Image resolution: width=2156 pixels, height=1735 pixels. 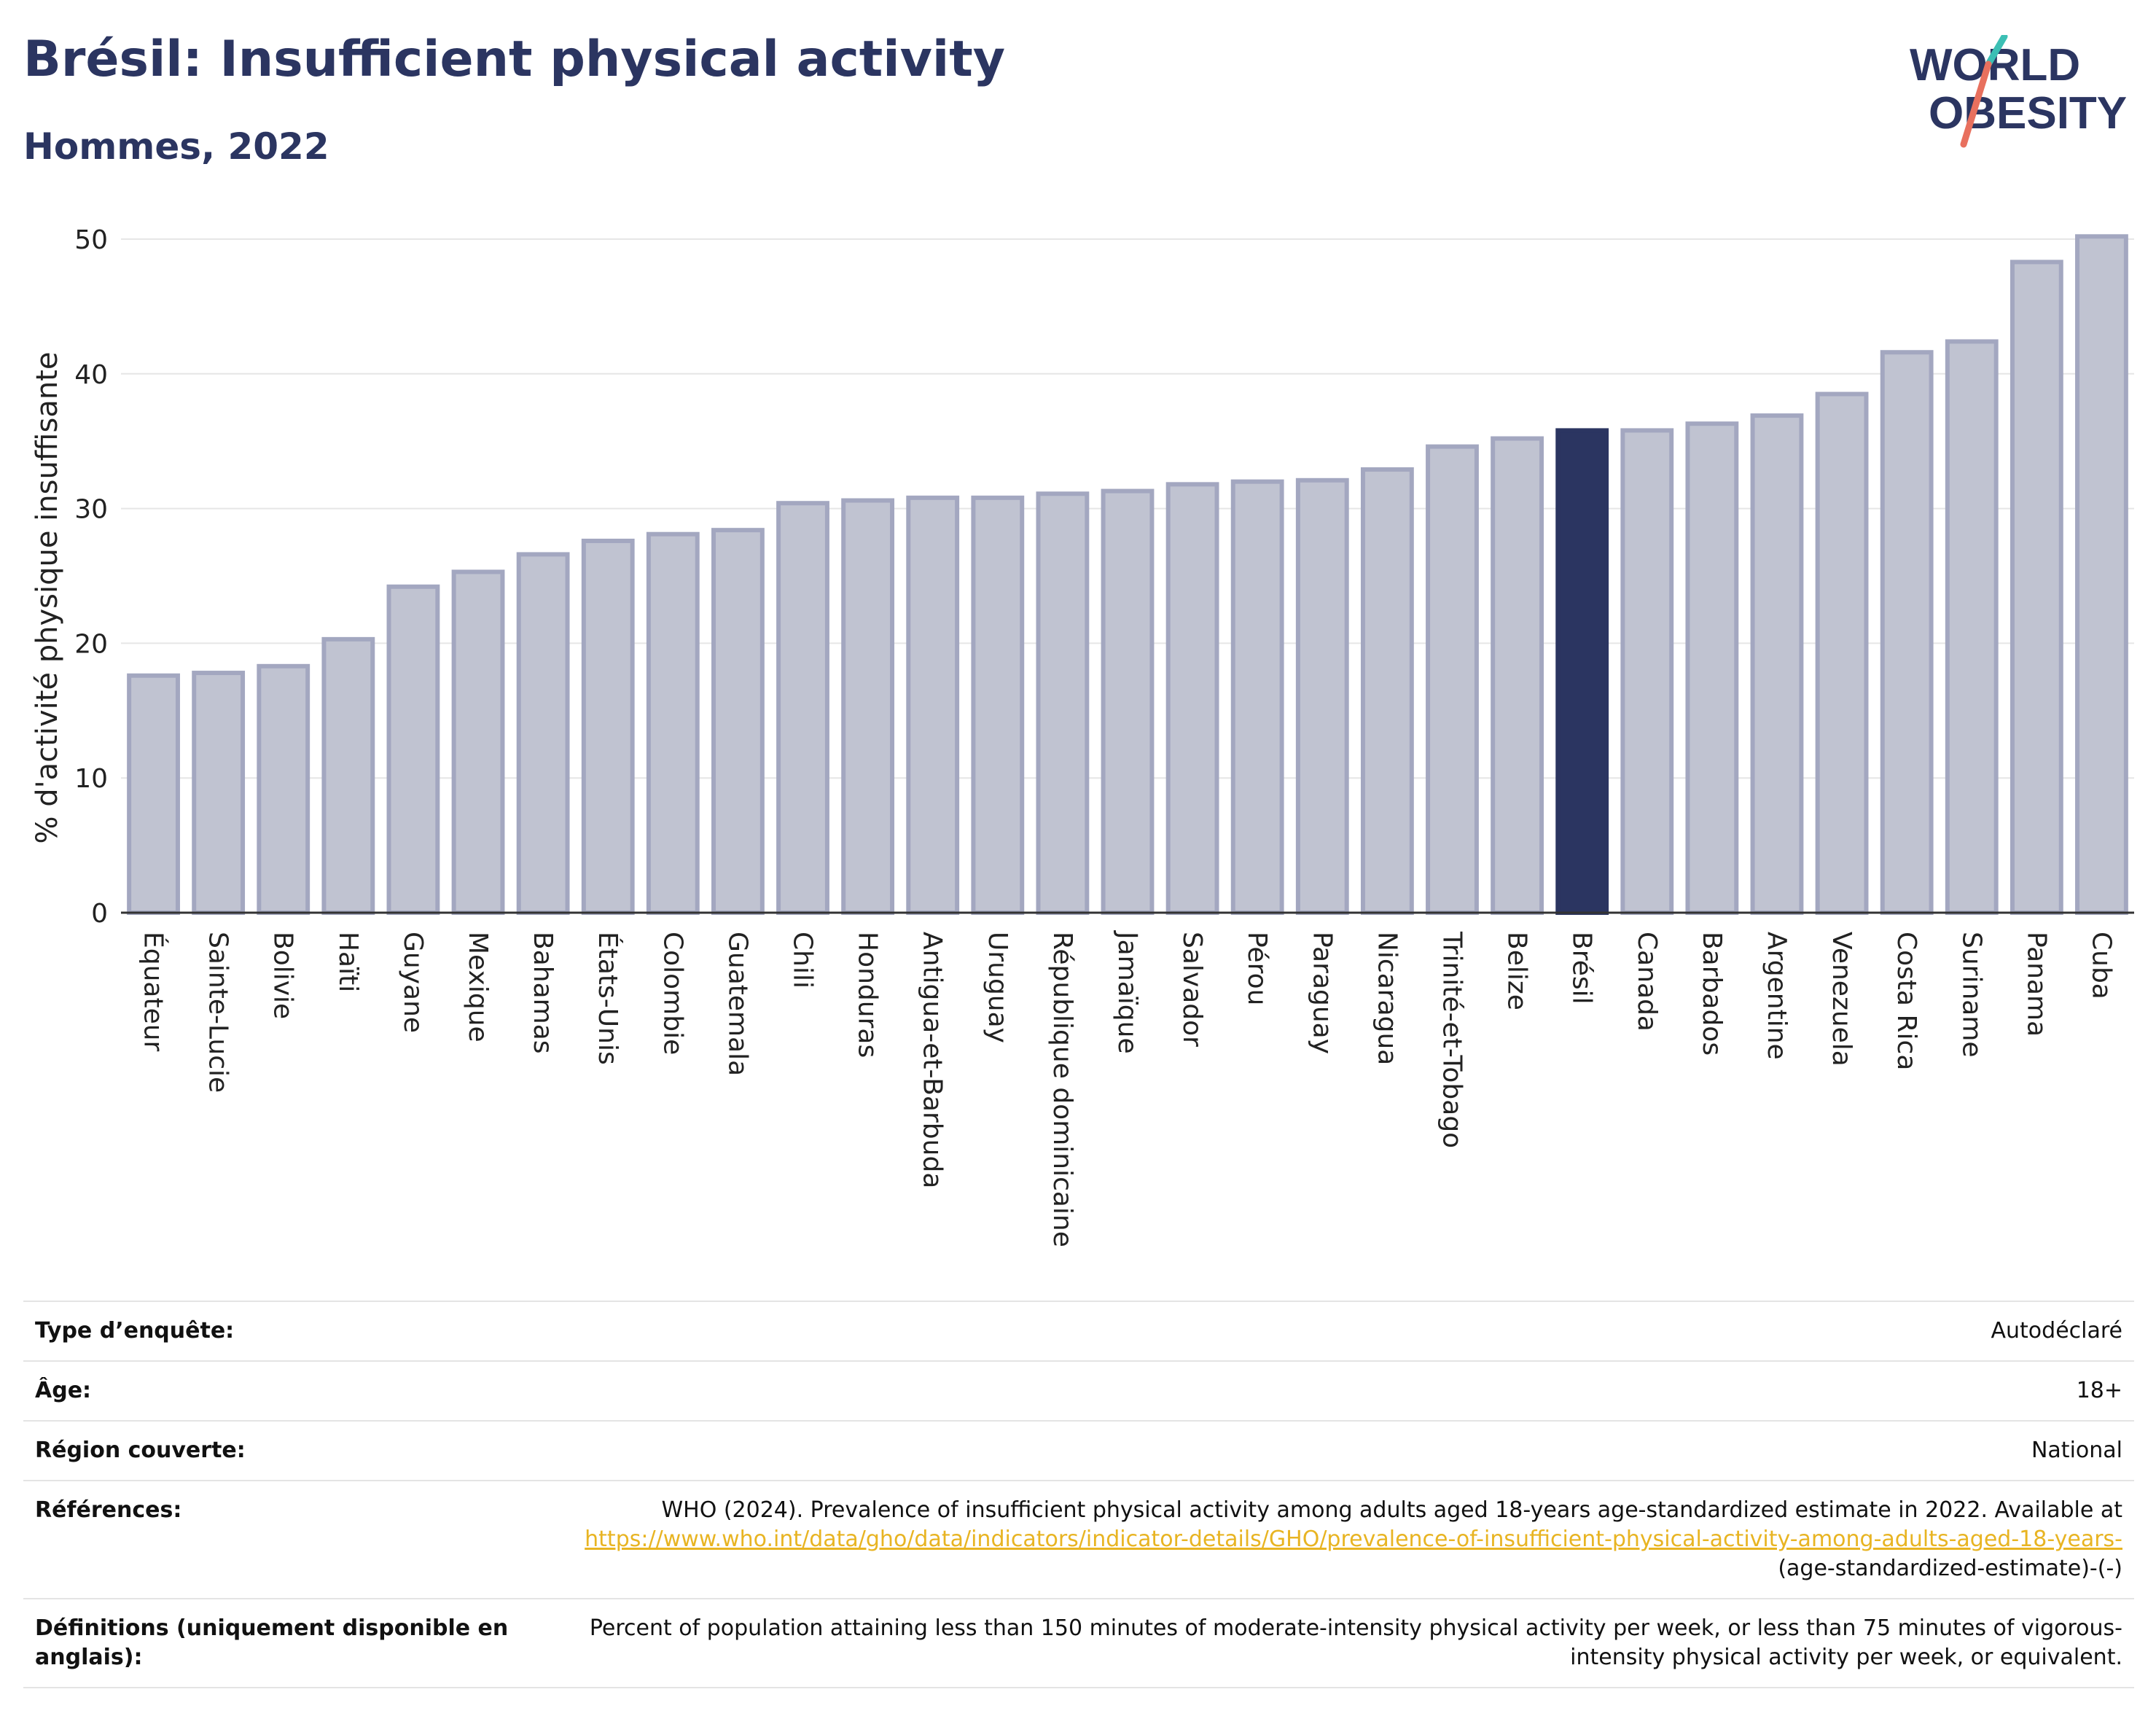 I want to click on meta-label: Type d’enquête:, so click(x=135, y=1331).